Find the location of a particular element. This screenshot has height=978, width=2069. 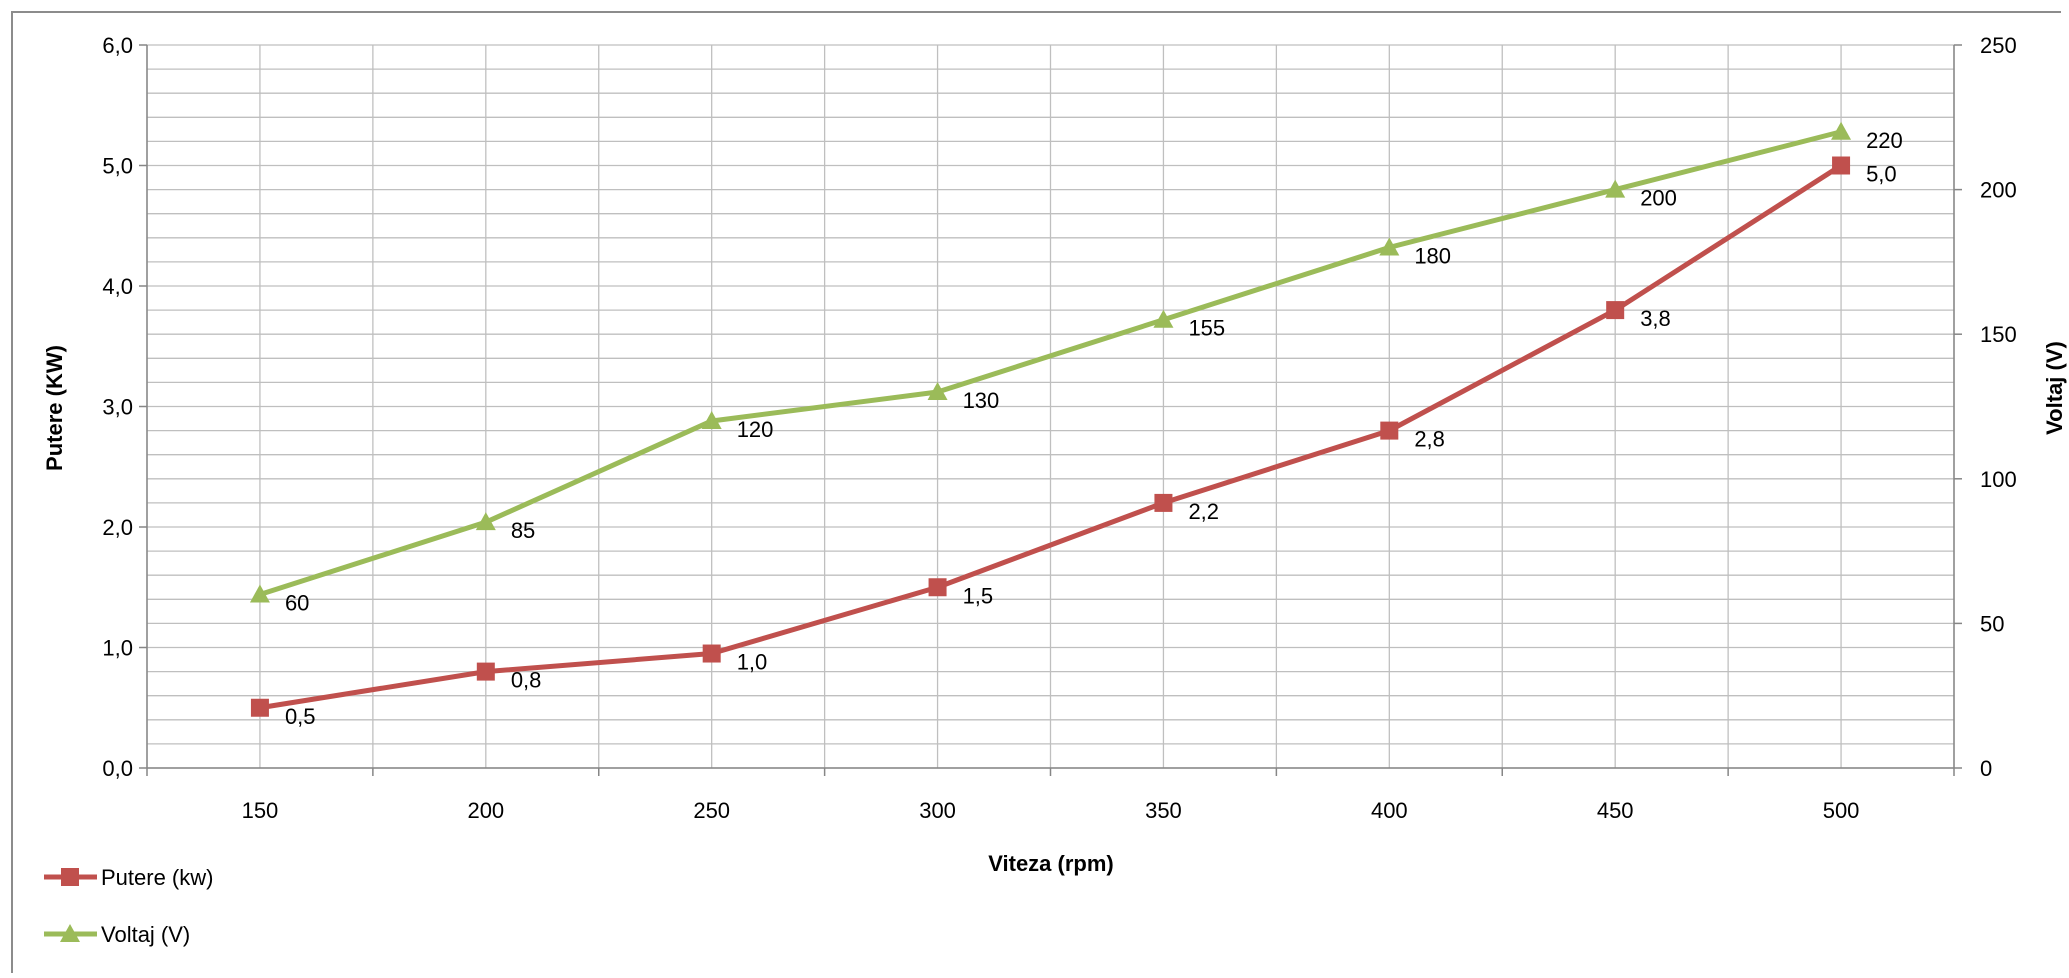

x-axis-title: Viteza (rpm) is located at coordinates (1051, 863).